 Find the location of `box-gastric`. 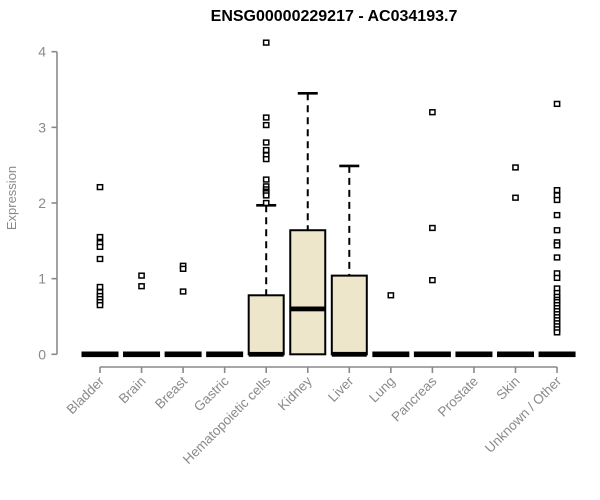

box-gastric is located at coordinates (225, 354).